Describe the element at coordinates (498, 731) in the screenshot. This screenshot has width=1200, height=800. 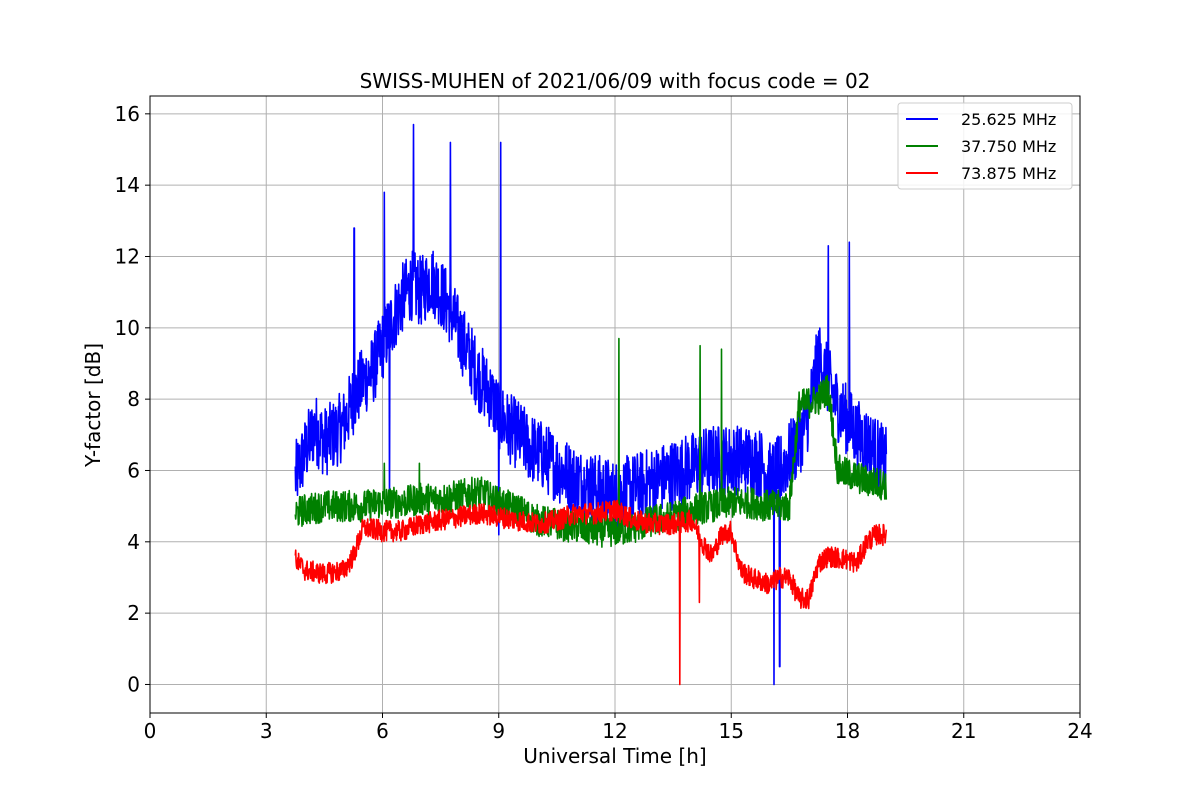
I see `x-tick-label: 9` at that location.